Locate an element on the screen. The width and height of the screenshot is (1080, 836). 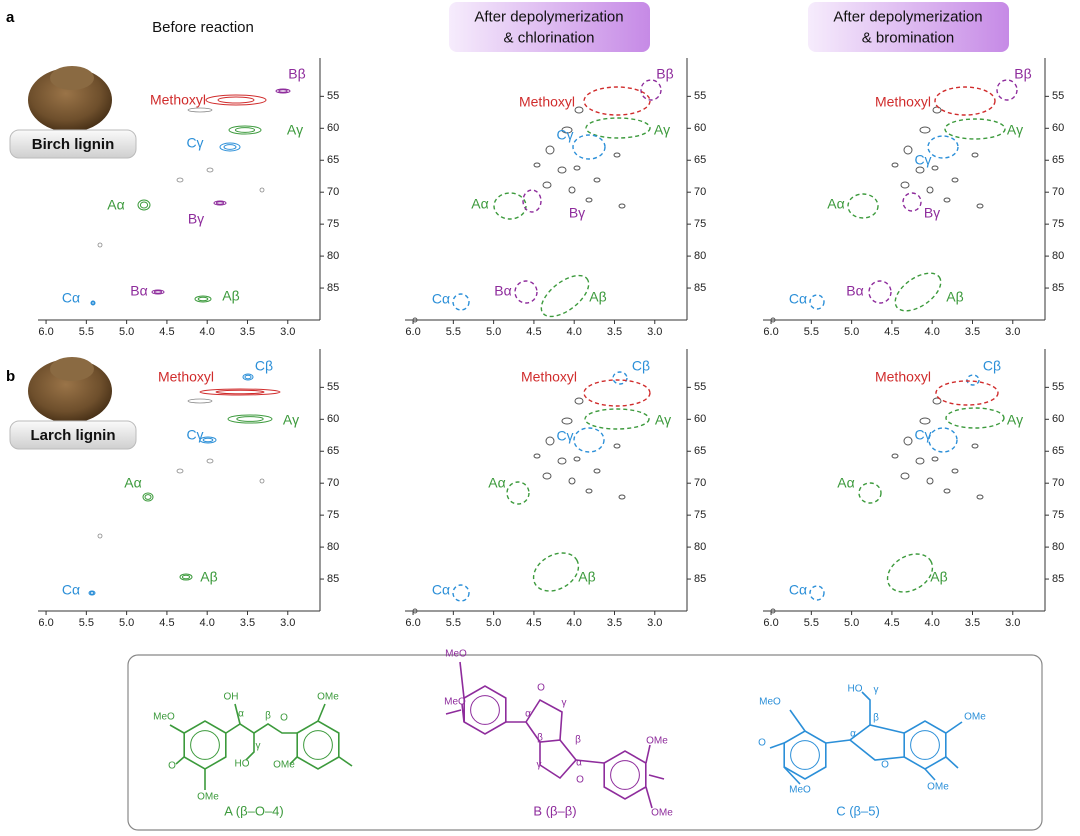
structure-label: C (β–5) is located at coordinates (858, 810).